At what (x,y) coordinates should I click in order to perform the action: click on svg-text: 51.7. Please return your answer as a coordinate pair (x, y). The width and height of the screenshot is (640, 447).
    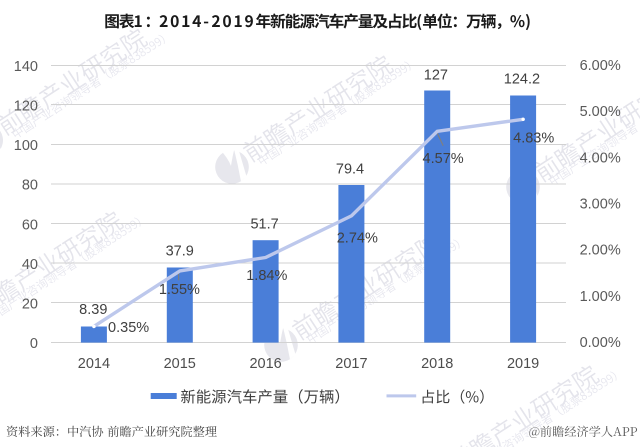
    Looking at the image, I should click on (264, 224).